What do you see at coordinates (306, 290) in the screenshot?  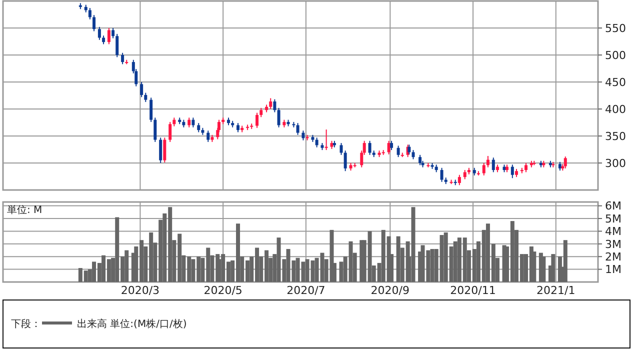 I see `x-tick-label: 2020/7` at bounding box center [306, 290].